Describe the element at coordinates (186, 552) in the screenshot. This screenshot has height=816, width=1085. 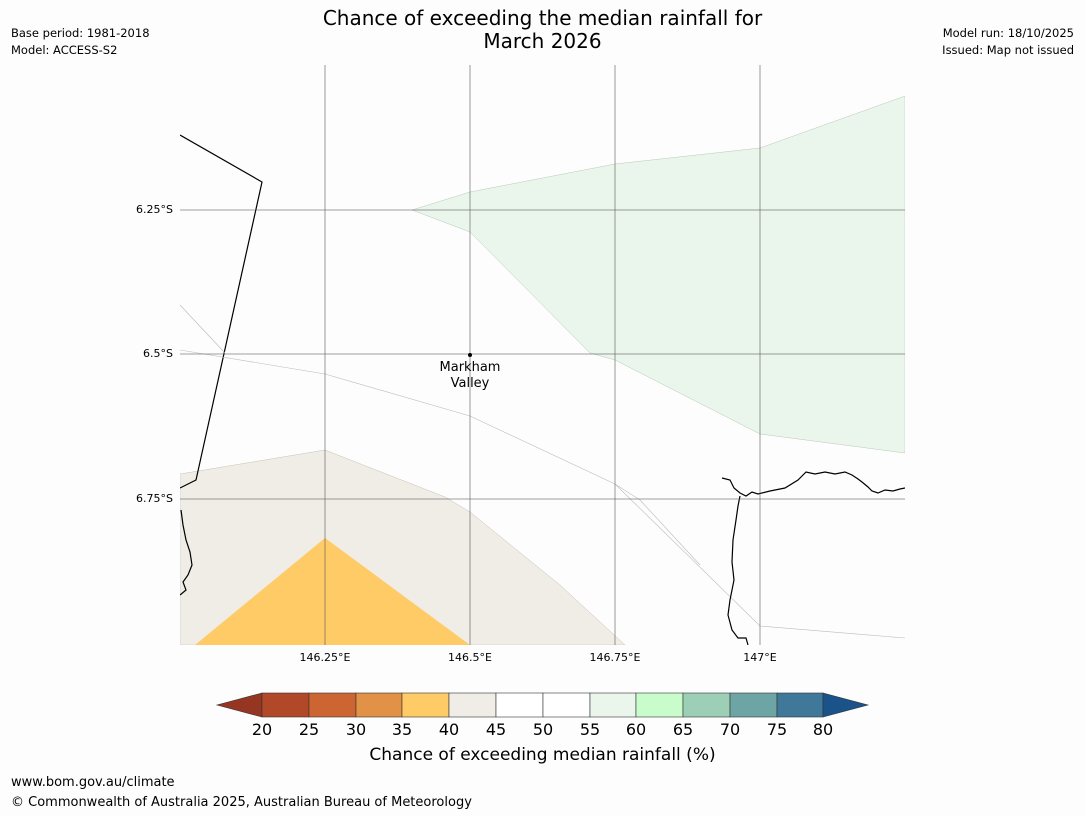
I see `coastline-left` at that location.